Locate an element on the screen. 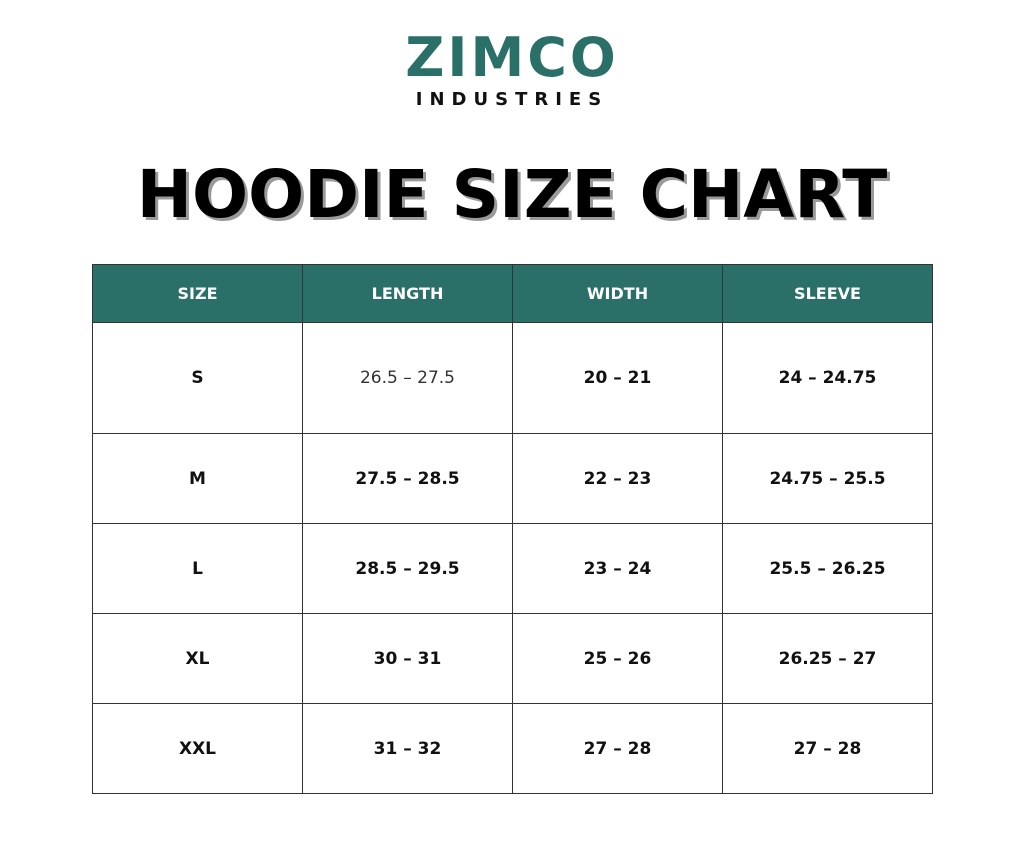 The image size is (1024, 853). cell-sleeve: 27 – 28 is located at coordinates (827, 748).